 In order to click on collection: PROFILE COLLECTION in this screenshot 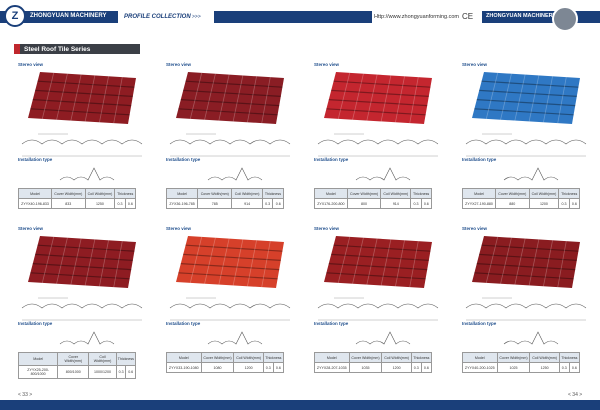, I will do `click(157, 16)`.